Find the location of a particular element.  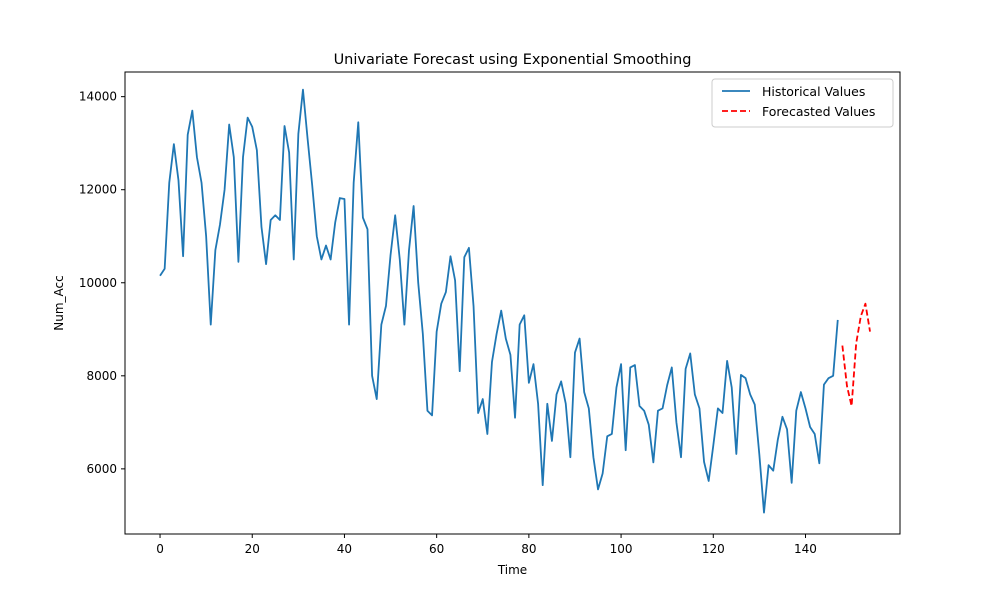

y-tick-label: 12000 is located at coordinates (98, 190).